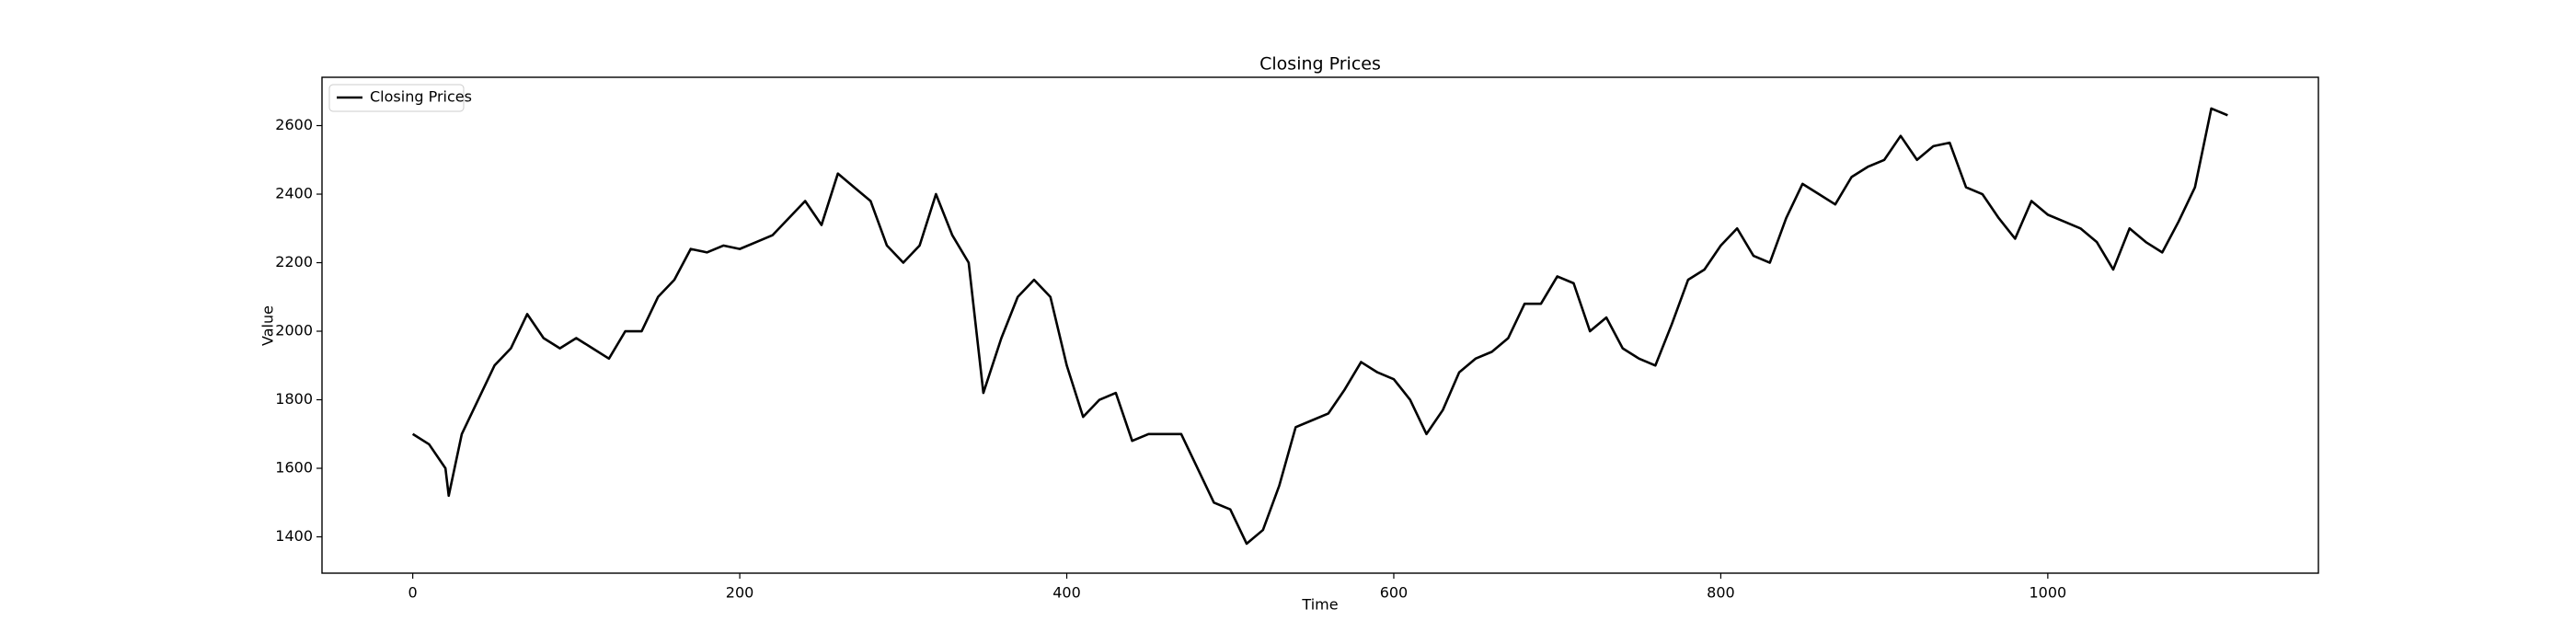 Image resolution: width=2576 pixels, height=644 pixels. What do you see at coordinates (268, 325) in the screenshot?
I see `y-axis-label: Value` at bounding box center [268, 325].